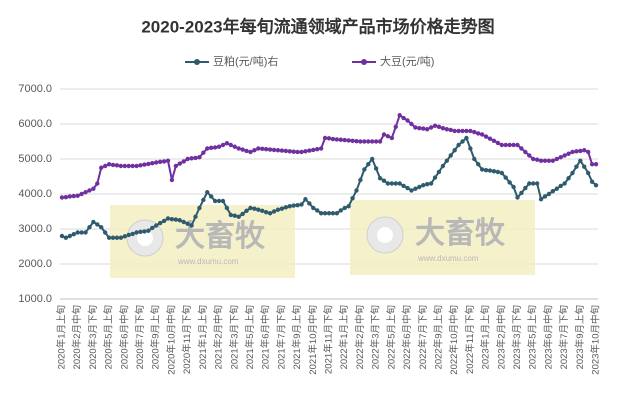  What do you see at coordinates (35, 159) in the screenshot?
I see `y-tick-label: 5000.0` at bounding box center [35, 159].